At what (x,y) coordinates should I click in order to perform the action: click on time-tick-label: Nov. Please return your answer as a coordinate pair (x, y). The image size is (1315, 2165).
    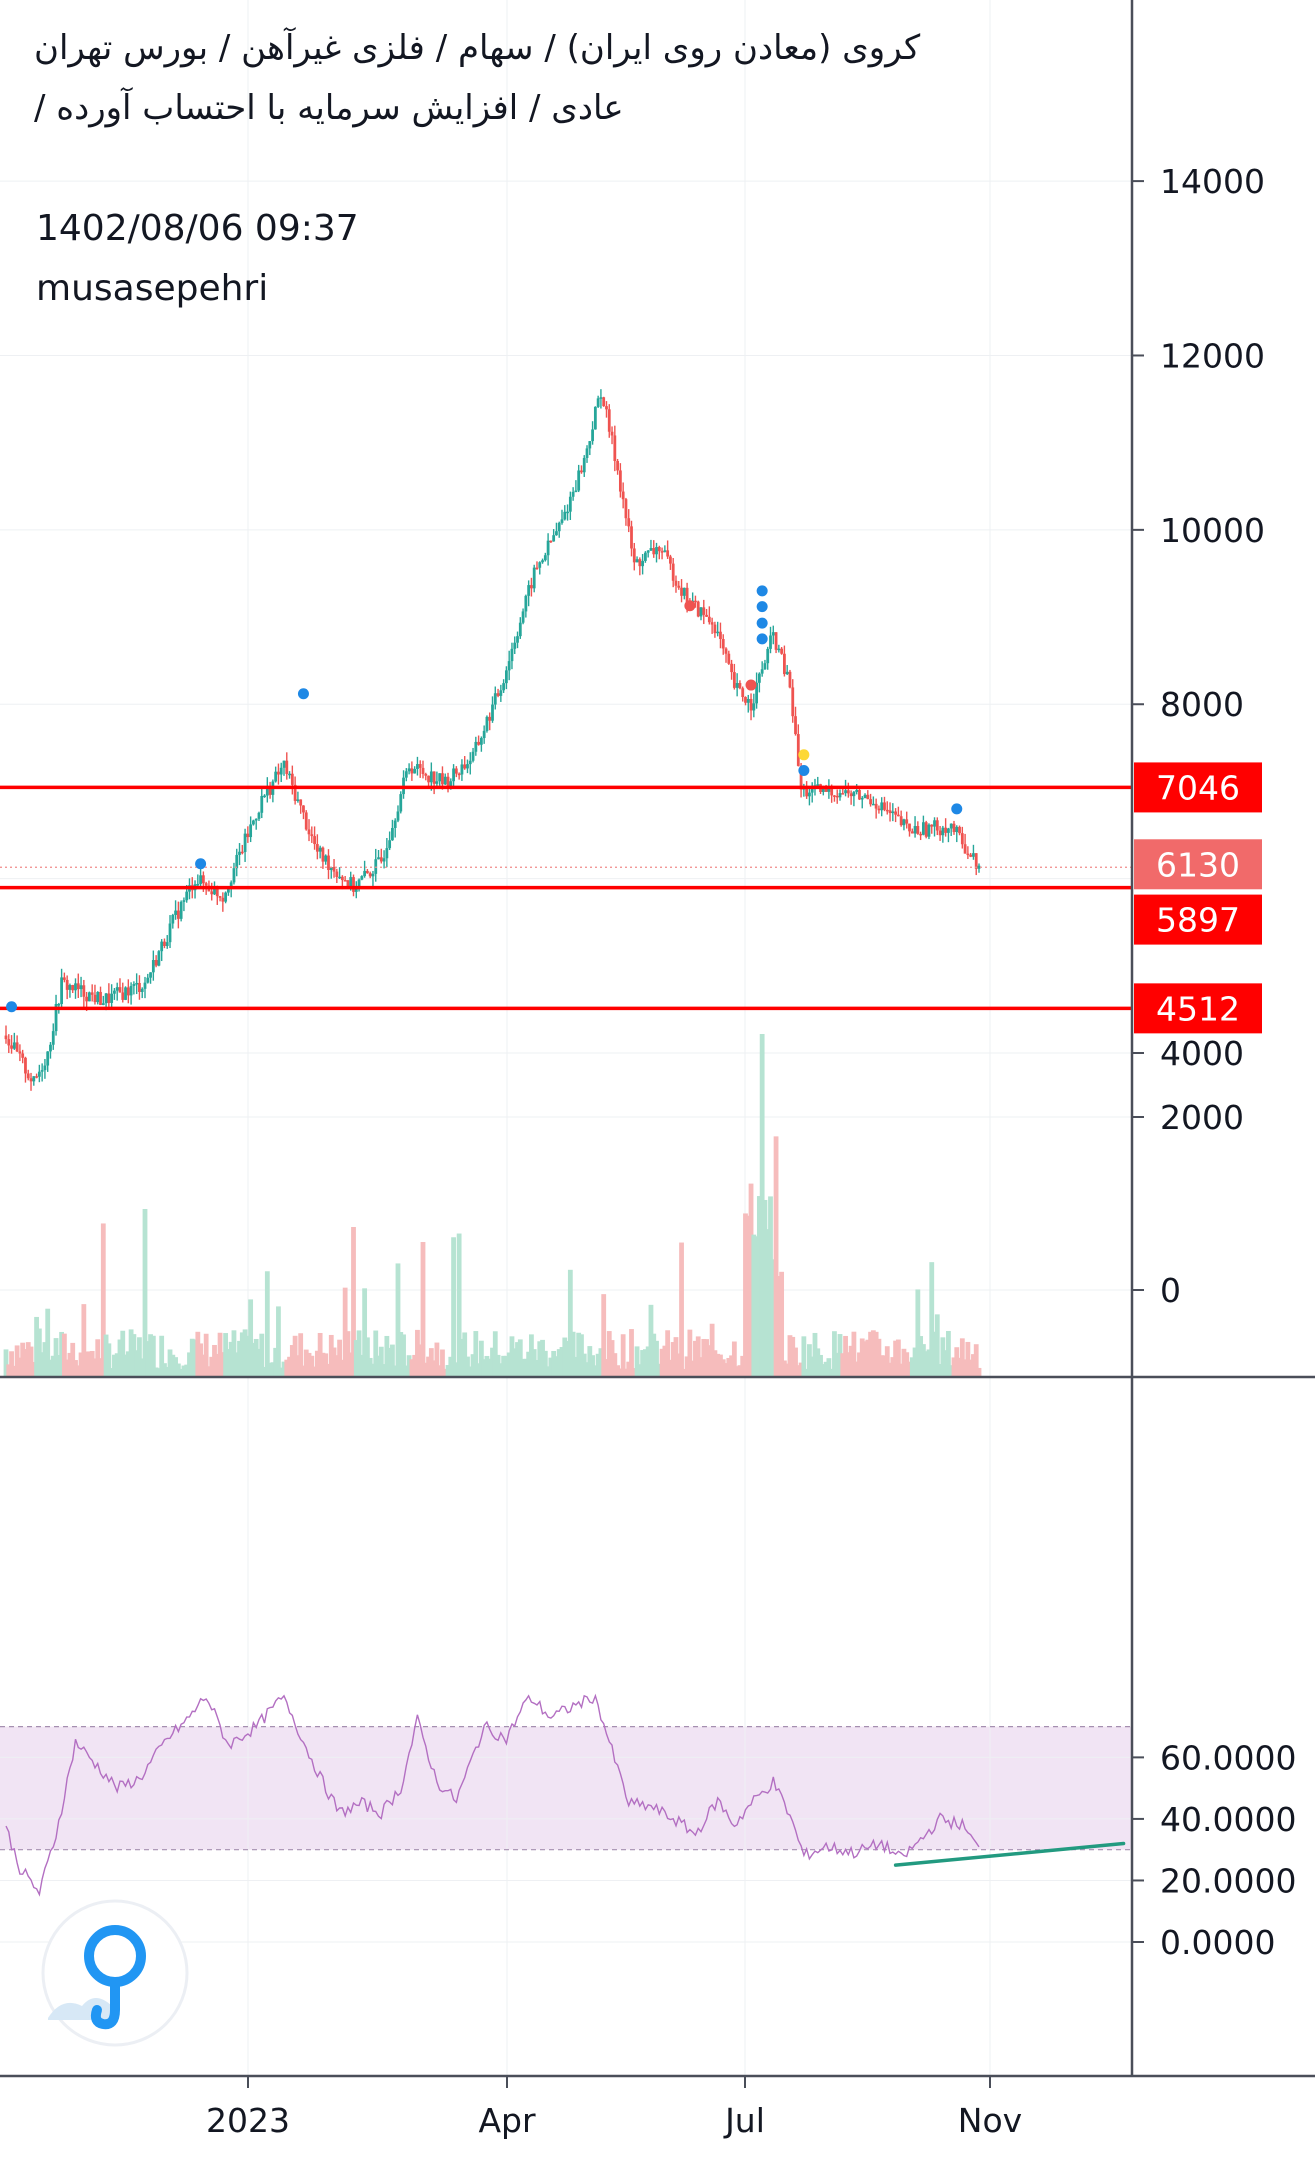
    Looking at the image, I should click on (990, 2120).